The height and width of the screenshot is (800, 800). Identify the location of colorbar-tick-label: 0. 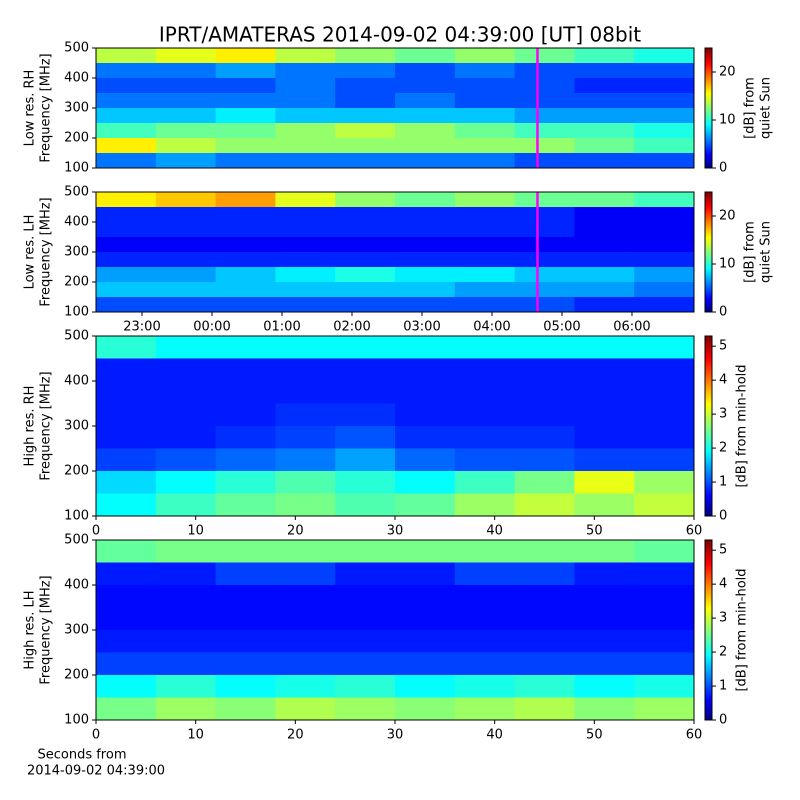
(723, 312).